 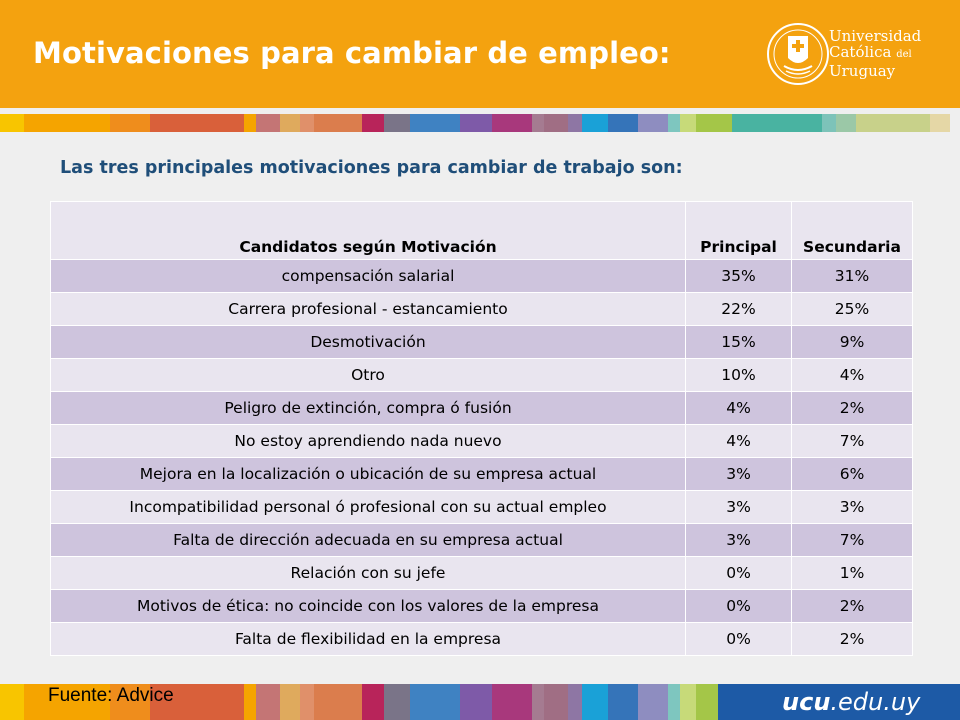 I want to click on table-row: Otro 10% 4%, so click(x=481, y=375).